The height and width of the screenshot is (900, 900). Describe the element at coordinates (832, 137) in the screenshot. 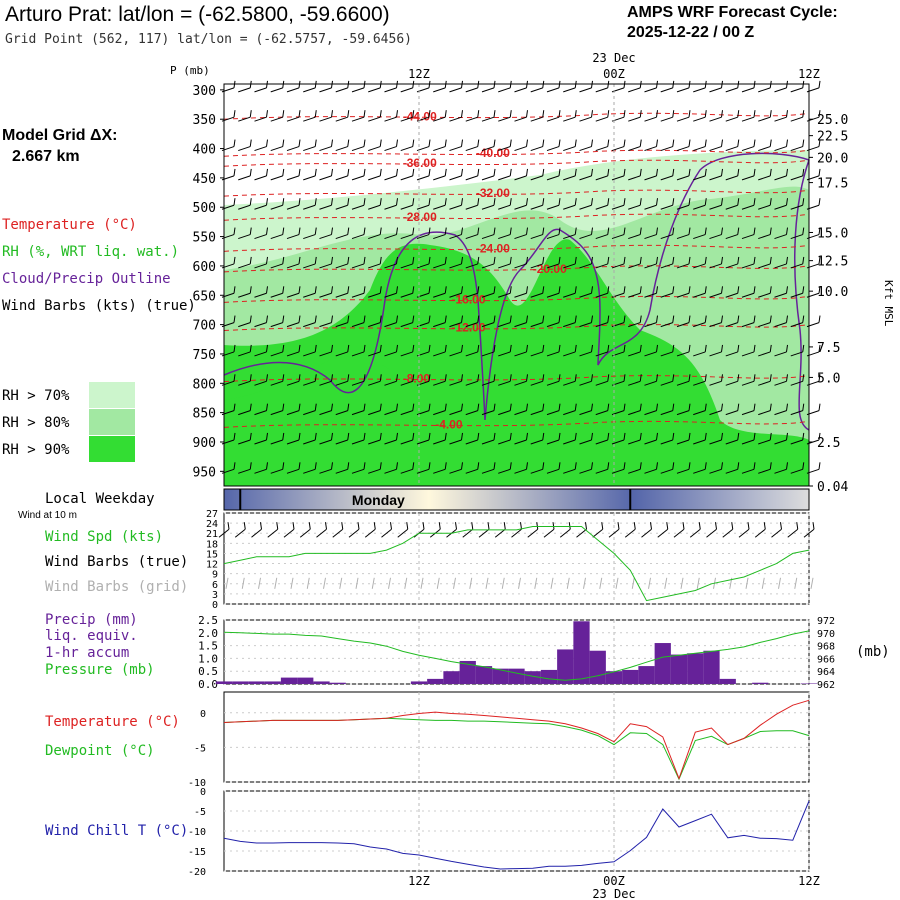

I see `kft-tick-label: 22.5` at that location.